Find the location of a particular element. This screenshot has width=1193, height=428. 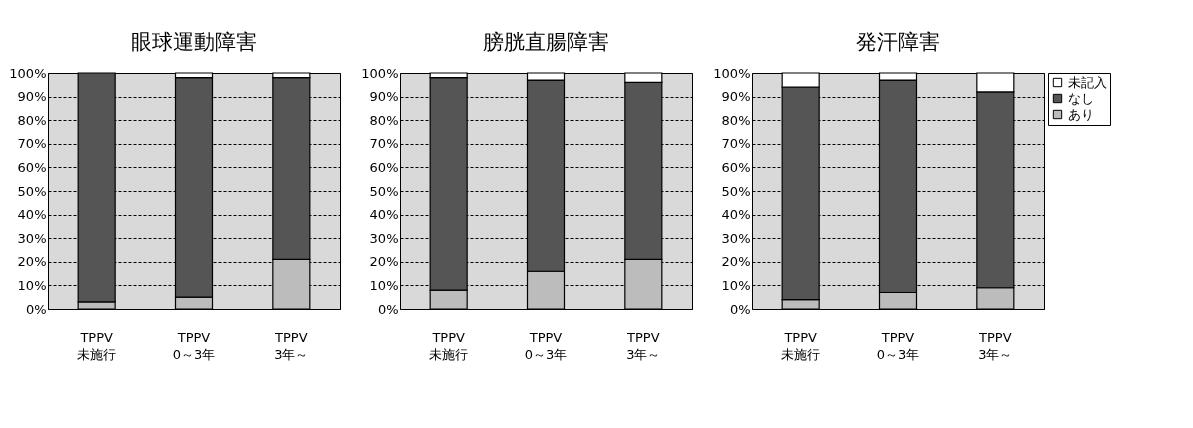

legend-label: 未記入 is located at coordinates (1087, 82).